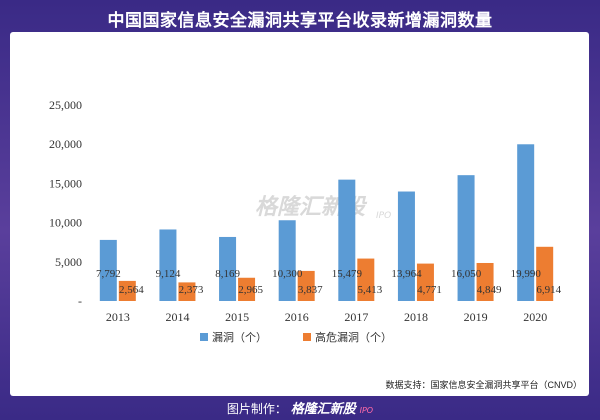 The image size is (600, 420). I want to click on data-label-vulnerabilities: 13,964, so click(406, 274).